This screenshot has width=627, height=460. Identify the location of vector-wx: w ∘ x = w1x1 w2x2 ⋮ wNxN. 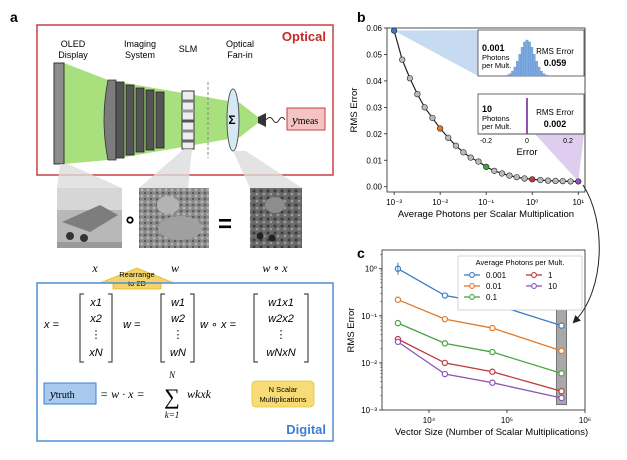
(254, 328).